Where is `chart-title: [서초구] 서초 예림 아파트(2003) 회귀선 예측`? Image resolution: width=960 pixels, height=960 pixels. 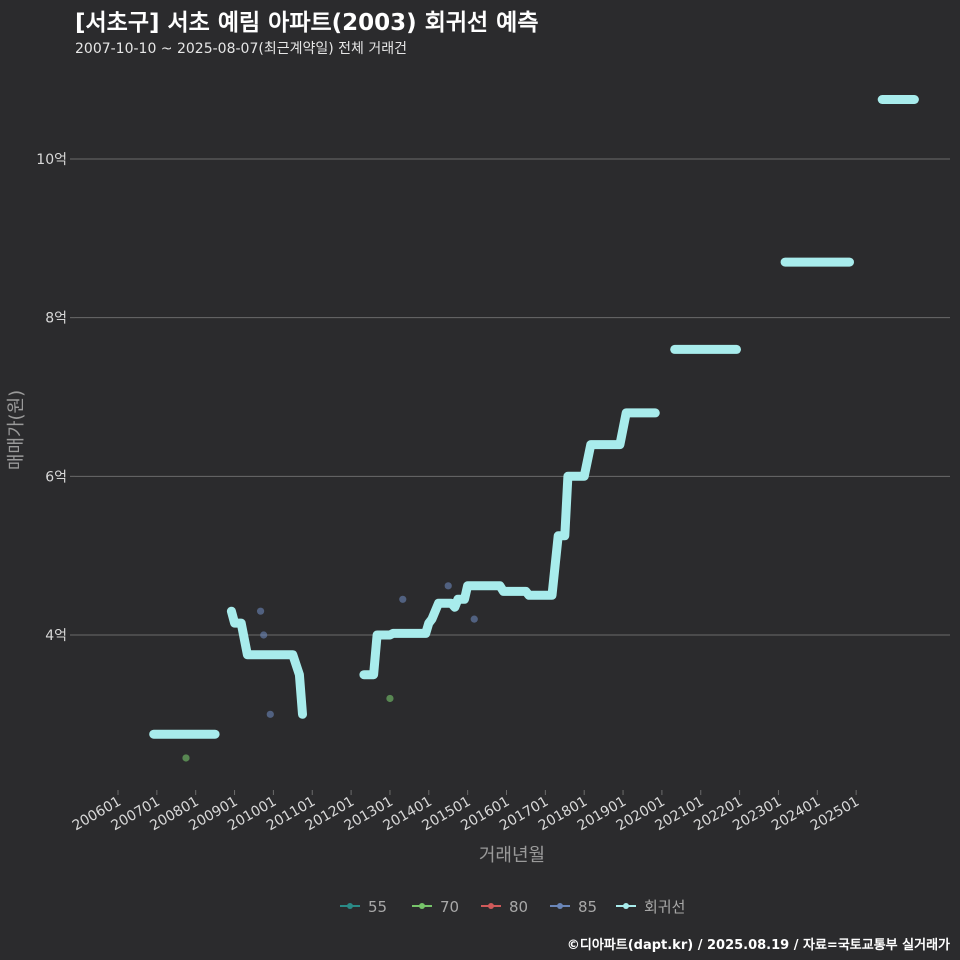 chart-title: [서초구] 서초 예림 아파트(2003) 회귀선 예측 is located at coordinates (307, 23).